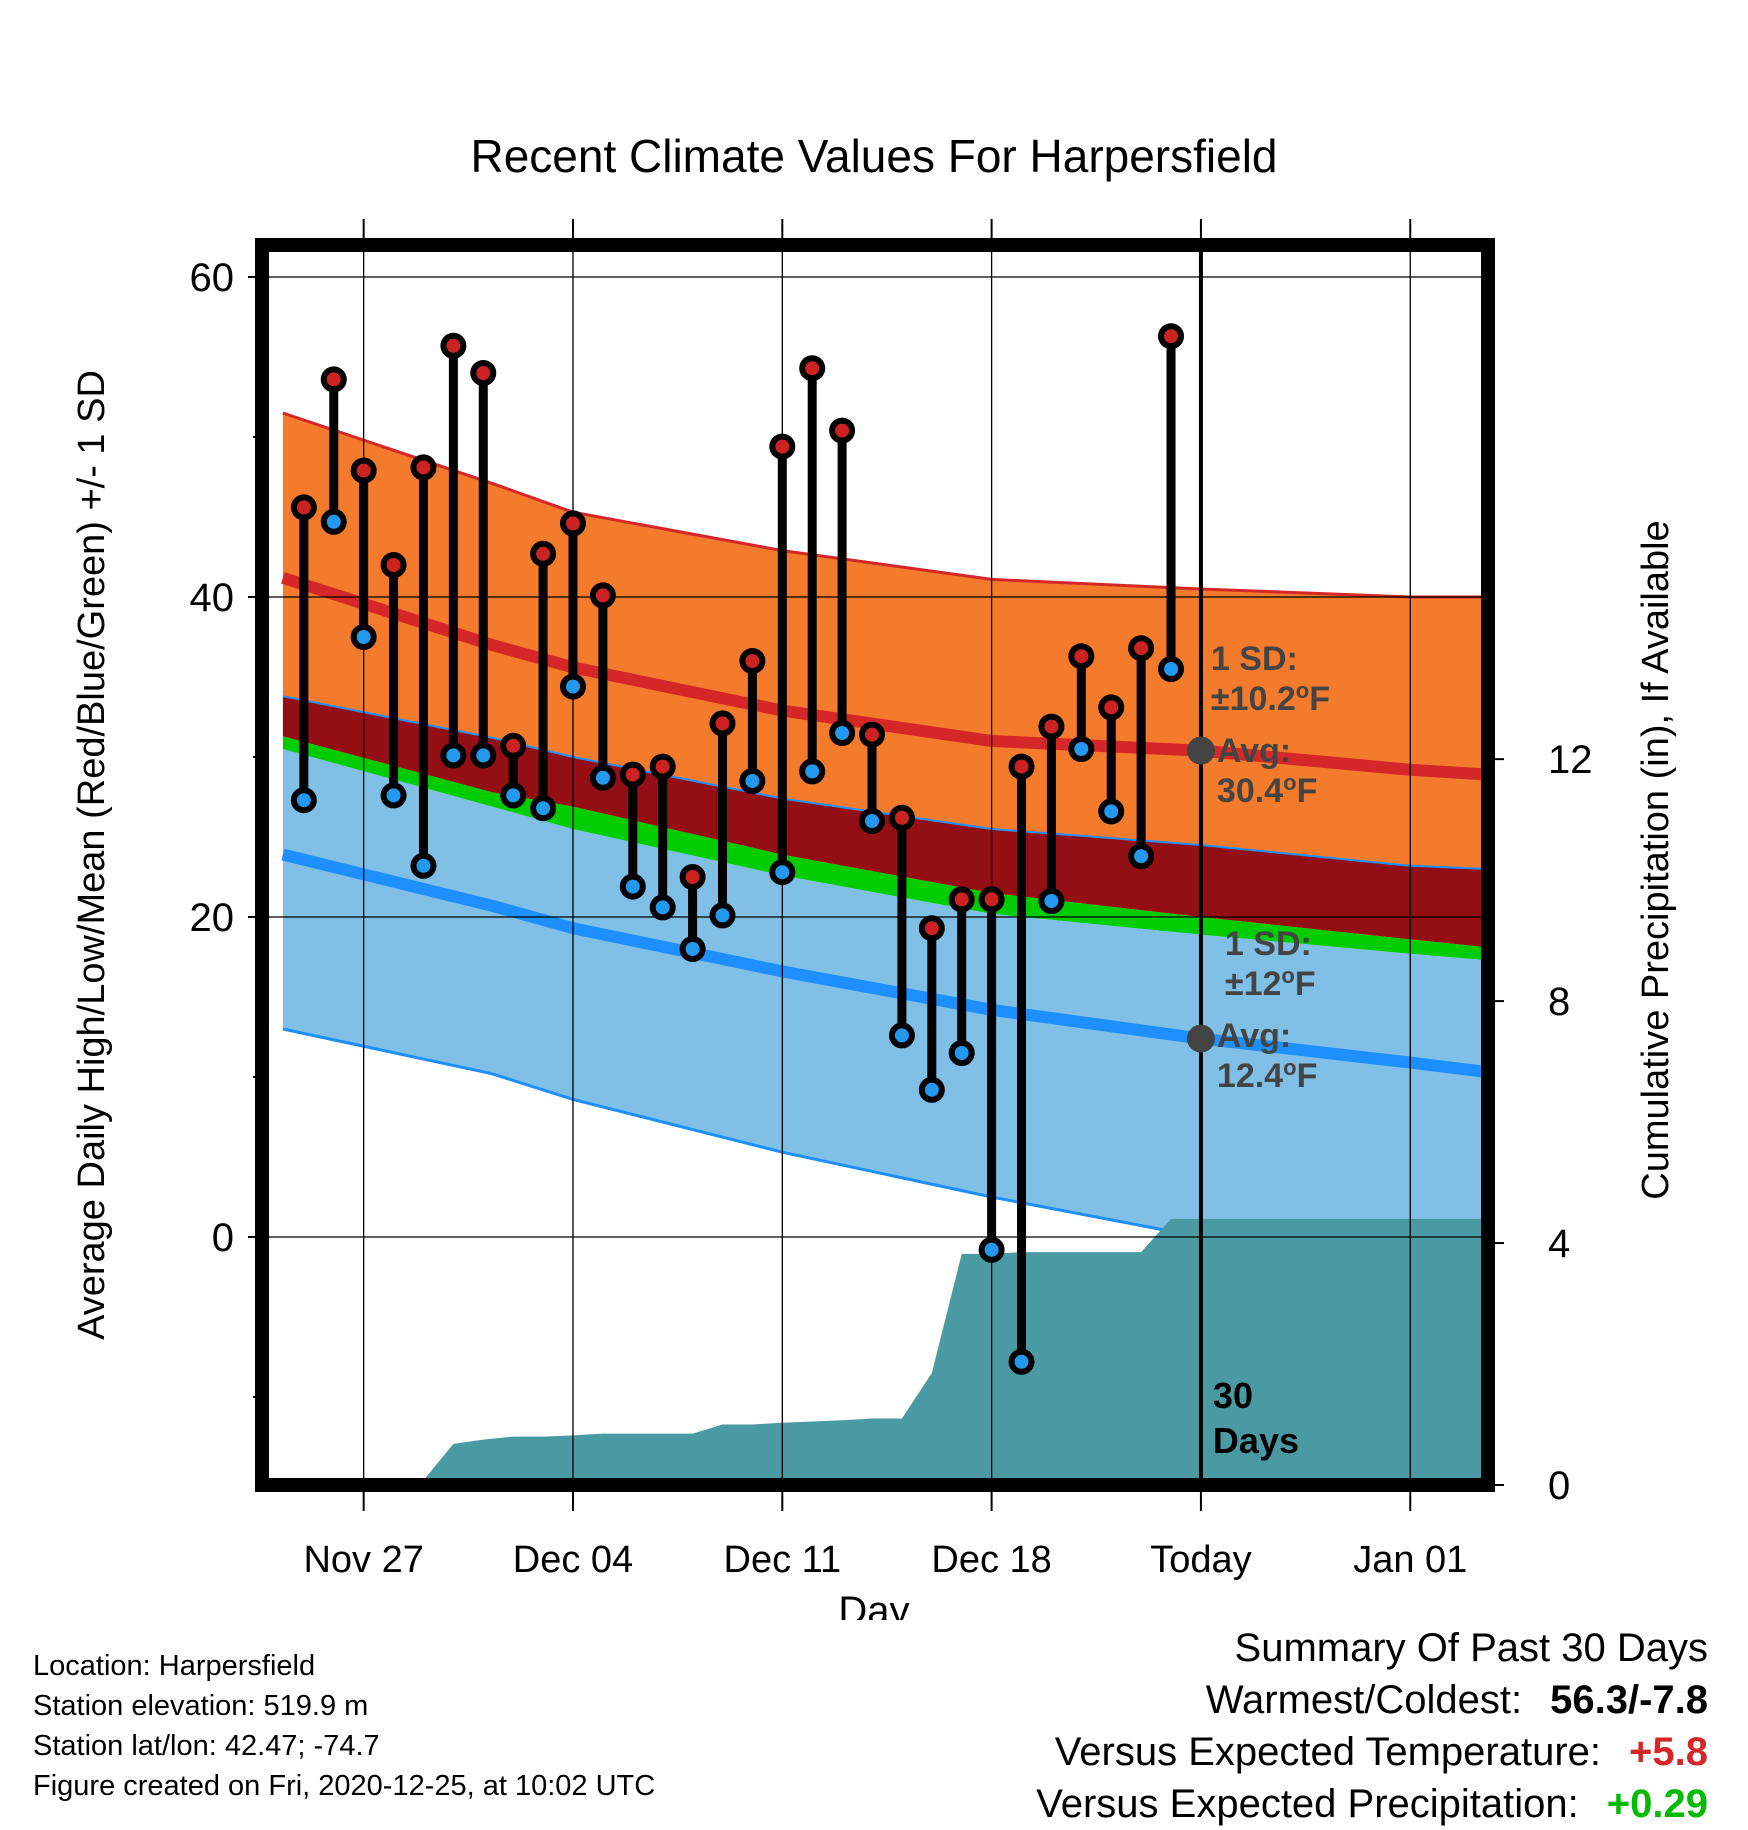  I want to click on summary-title: Summary Of Past 30 Days, so click(1471, 1648).